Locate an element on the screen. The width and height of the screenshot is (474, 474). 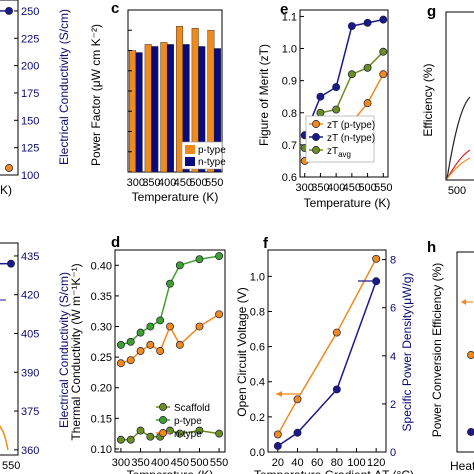
panel-letter: g is located at coordinates (431, 11).